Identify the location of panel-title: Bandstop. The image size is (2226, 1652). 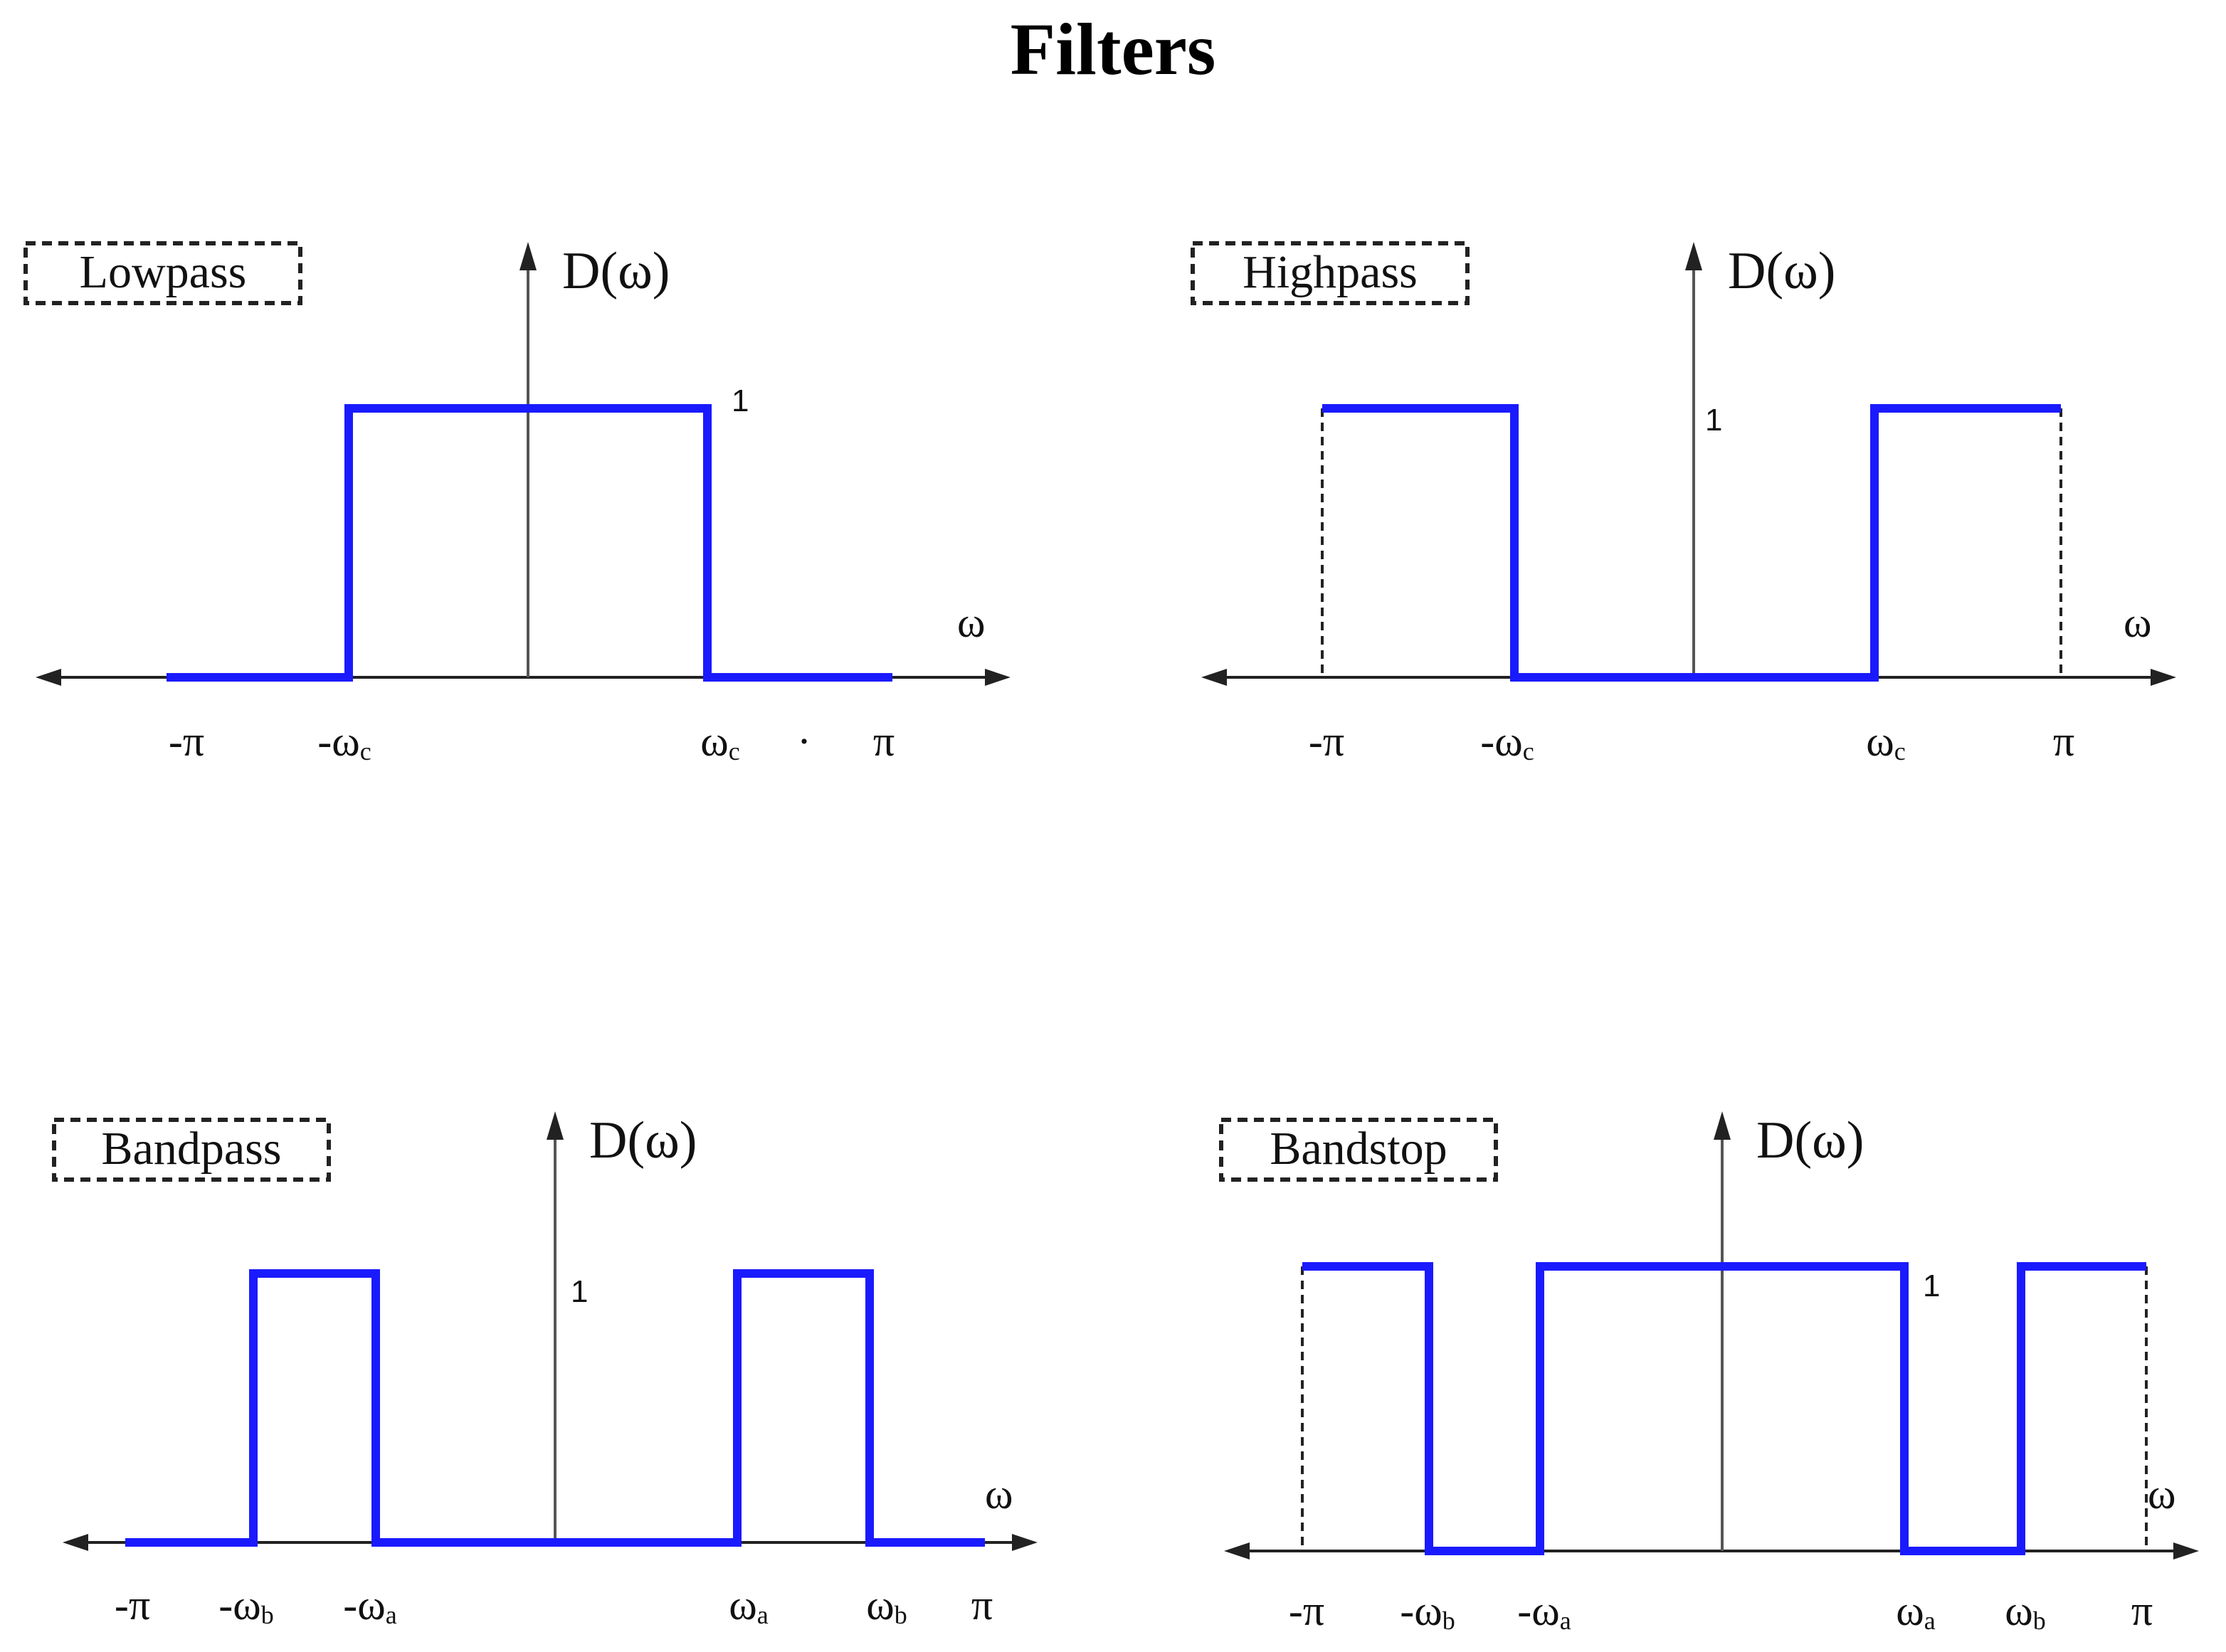
(1358, 1149).